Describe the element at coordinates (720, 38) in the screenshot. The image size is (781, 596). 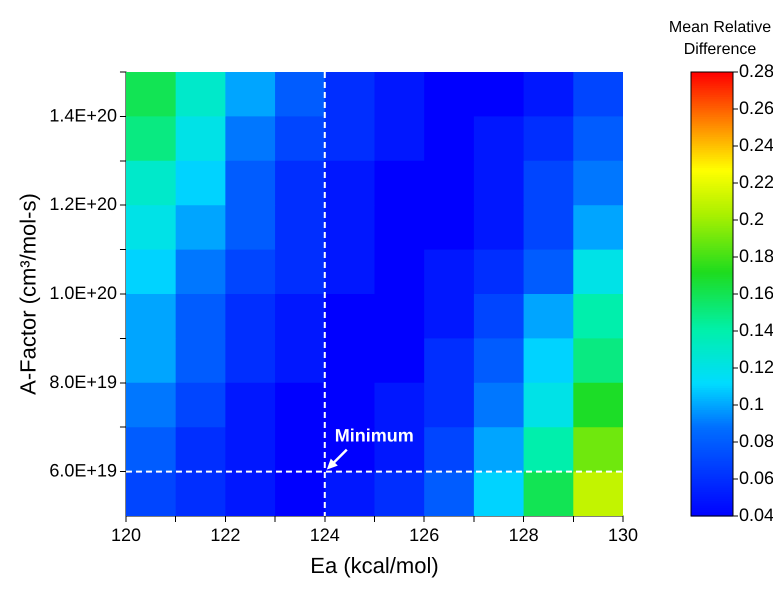
I see `color-bar-title: Mean Relative Difference` at that location.